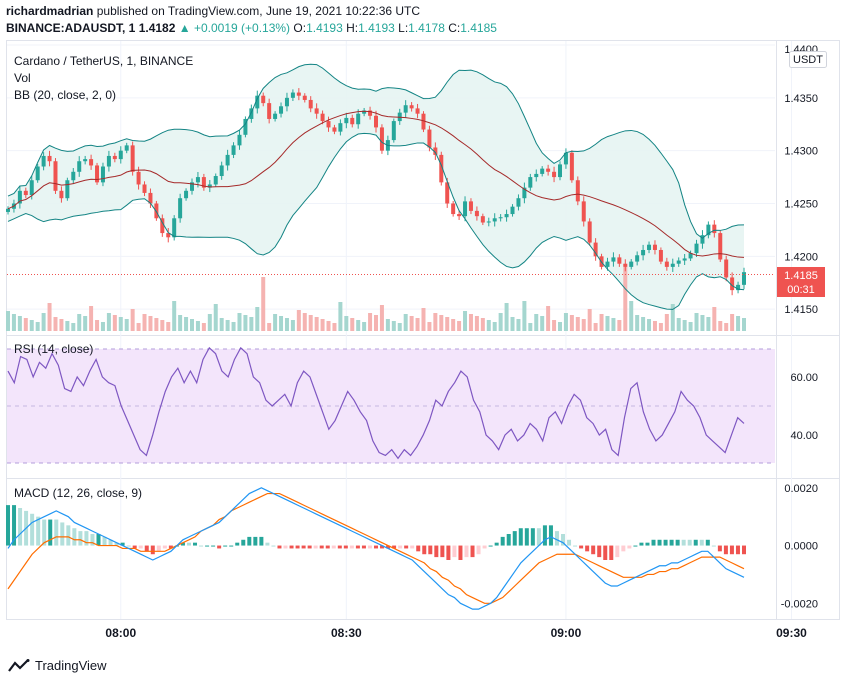 Image resolution: width=847 pixels, height=685 pixels. Describe the element at coordinates (352, 28) in the screenshot. I see `high-label: H:` at that location.